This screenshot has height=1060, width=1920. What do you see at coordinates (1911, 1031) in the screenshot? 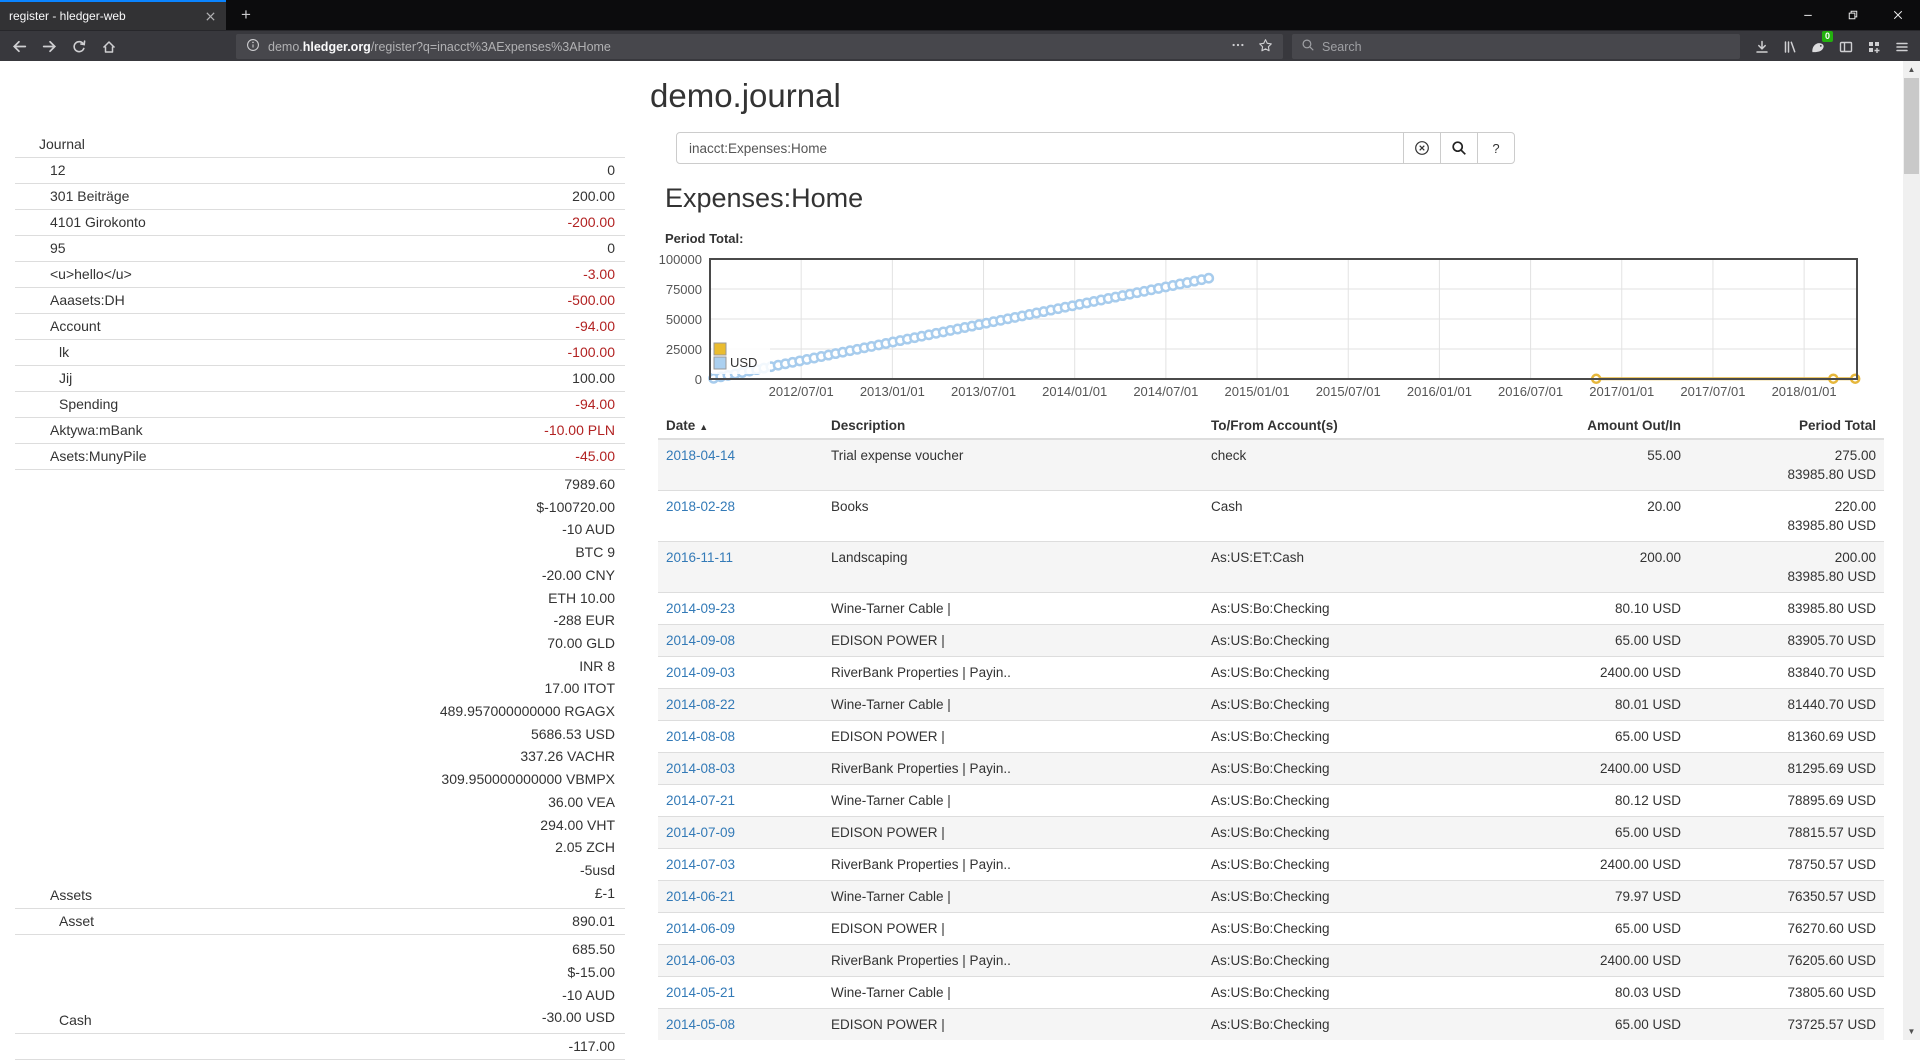
I see `scroll-down-icon: ▼` at bounding box center [1911, 1031].